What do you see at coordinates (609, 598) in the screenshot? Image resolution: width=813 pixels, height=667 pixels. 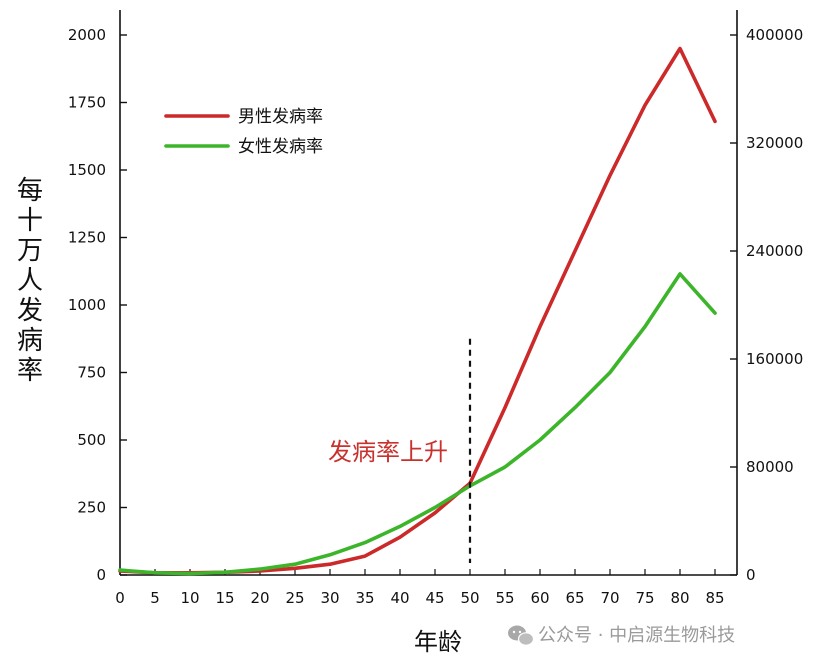 I see `x-tick-label: 70` at bounding box center [609, 598].